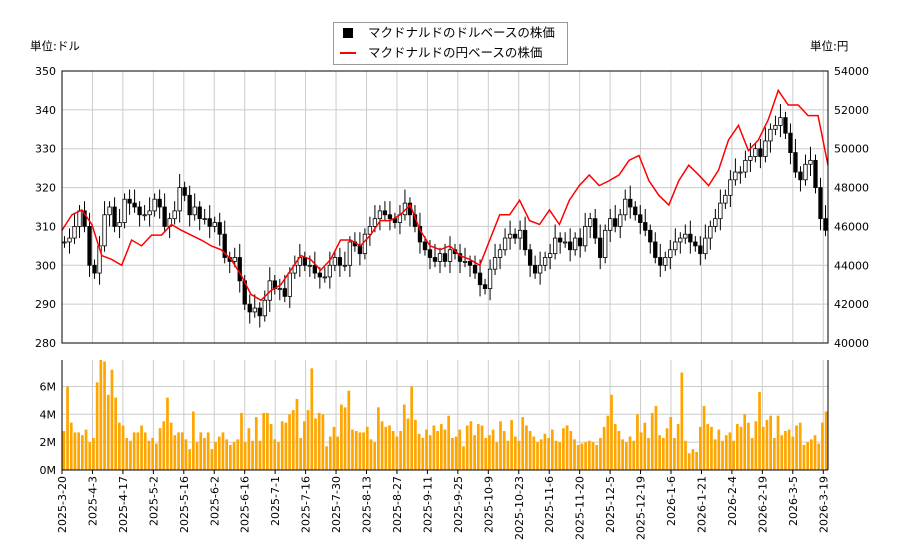 Image resolution: width=900 pixels, height=550 pixels. What do you see at coordinates (519, 508) in the screenshot?
I see `x-tick-label: 2025-10-23` at bounding box center [519, 508].